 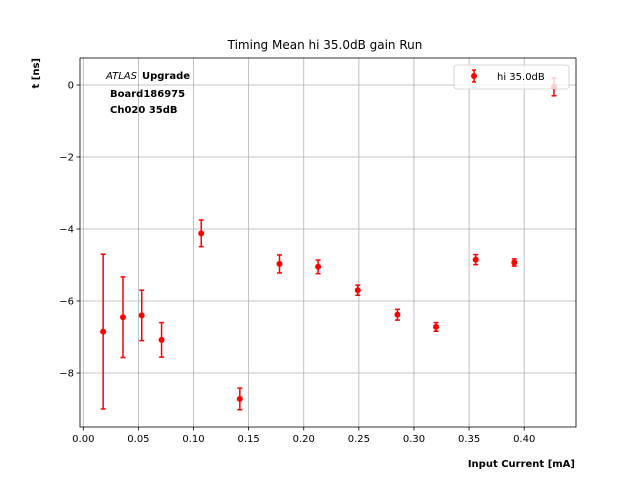 I want to click on y-axis: −8 −6 −4 −2 0, so click(x=69, y=230).